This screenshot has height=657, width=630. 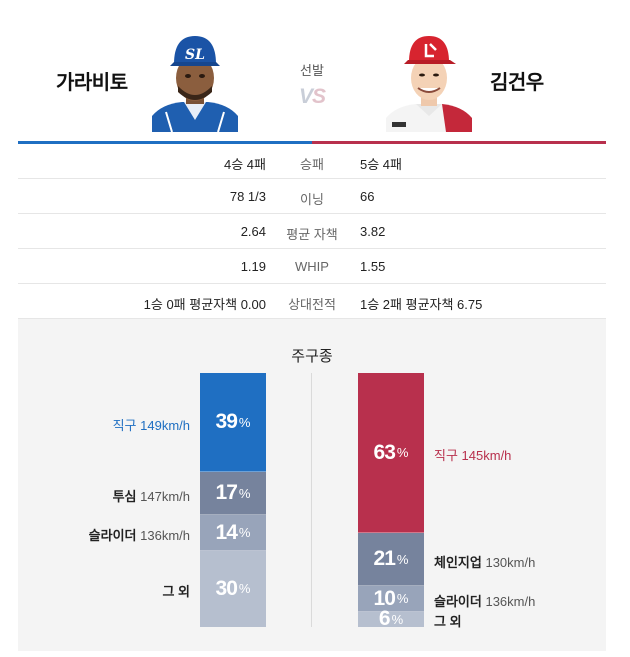 I want to click on left-team-color-bar, so click(x=165, y=142).